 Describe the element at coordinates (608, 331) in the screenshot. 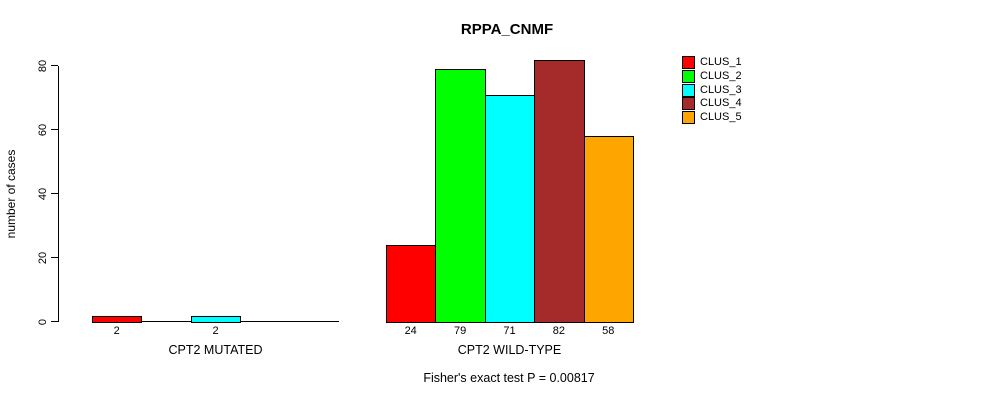

I see `bar-value-label: 58` at that location.